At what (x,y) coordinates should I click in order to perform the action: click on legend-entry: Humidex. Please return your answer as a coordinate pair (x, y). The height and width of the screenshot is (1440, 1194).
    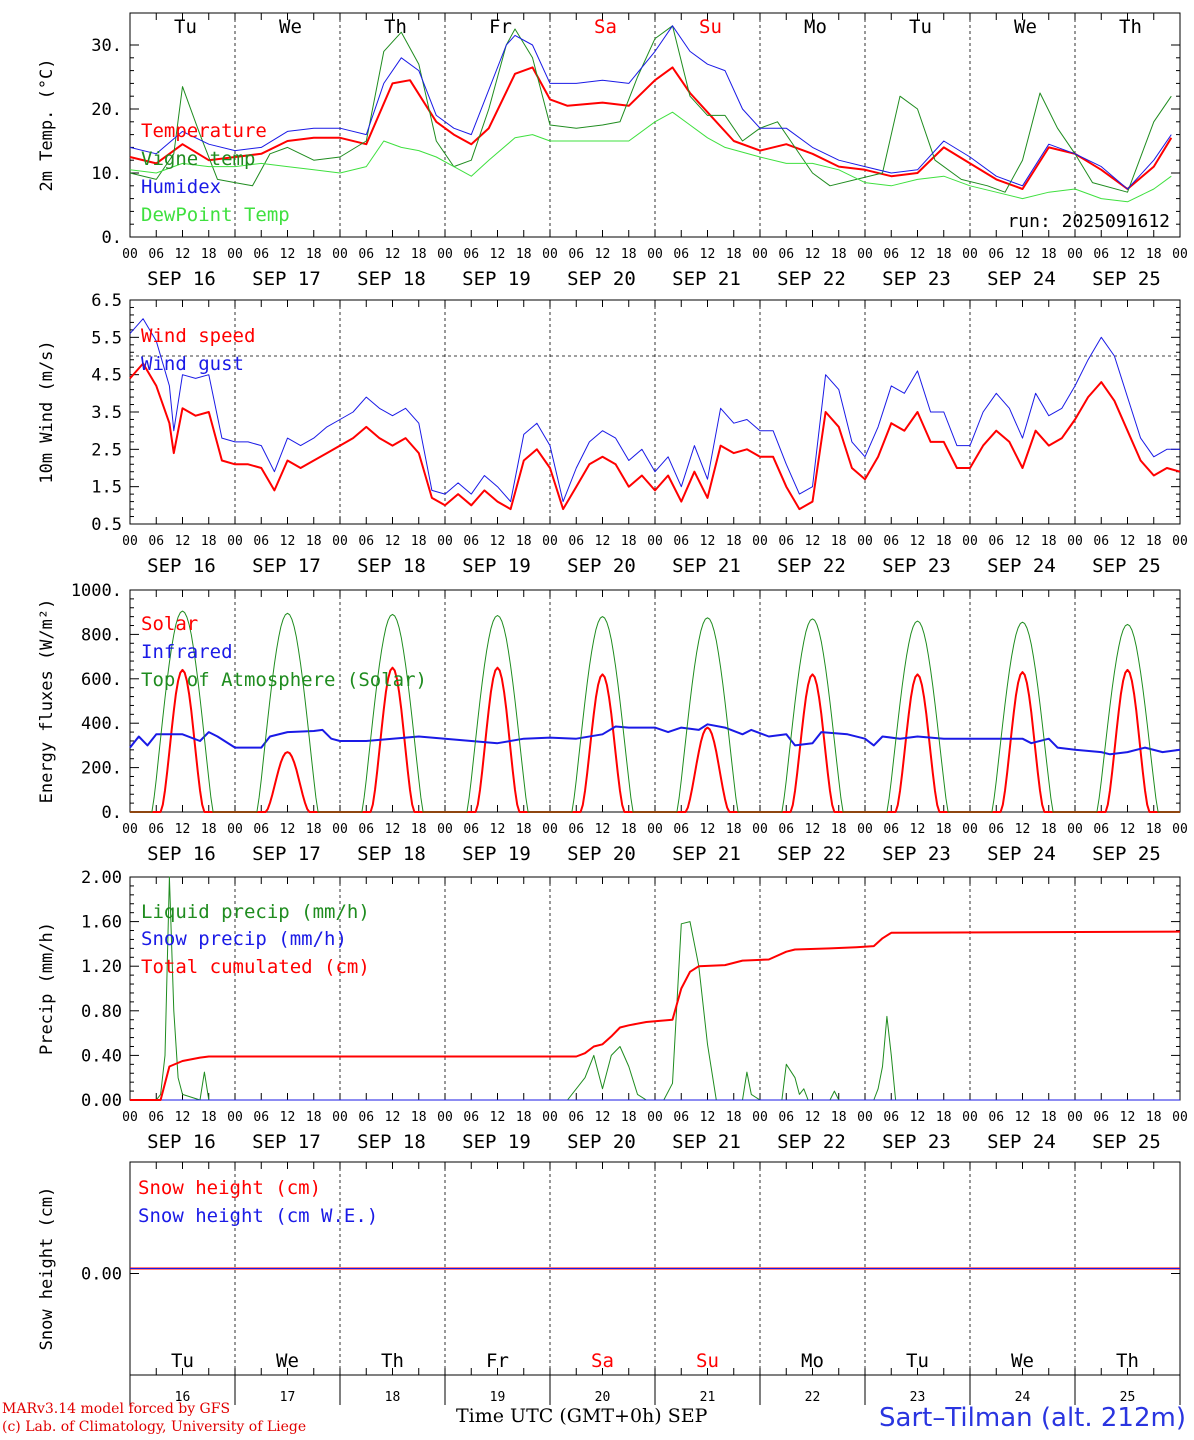
    Looking at the image, I should click on (181, 187).